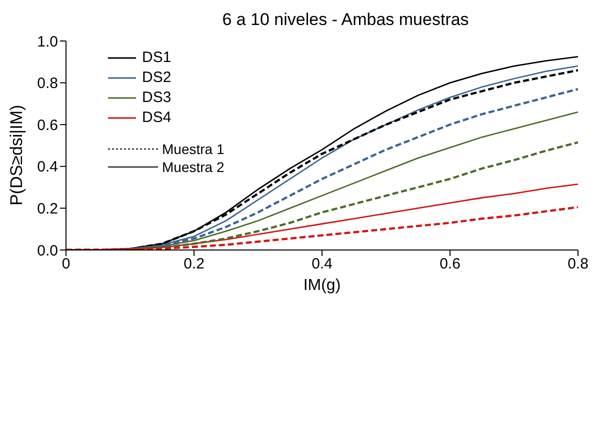  What do you see at coordinates (66, 264) in the screenshot?
I see `x-tick-label: 0` at bounding box center [66, 264].